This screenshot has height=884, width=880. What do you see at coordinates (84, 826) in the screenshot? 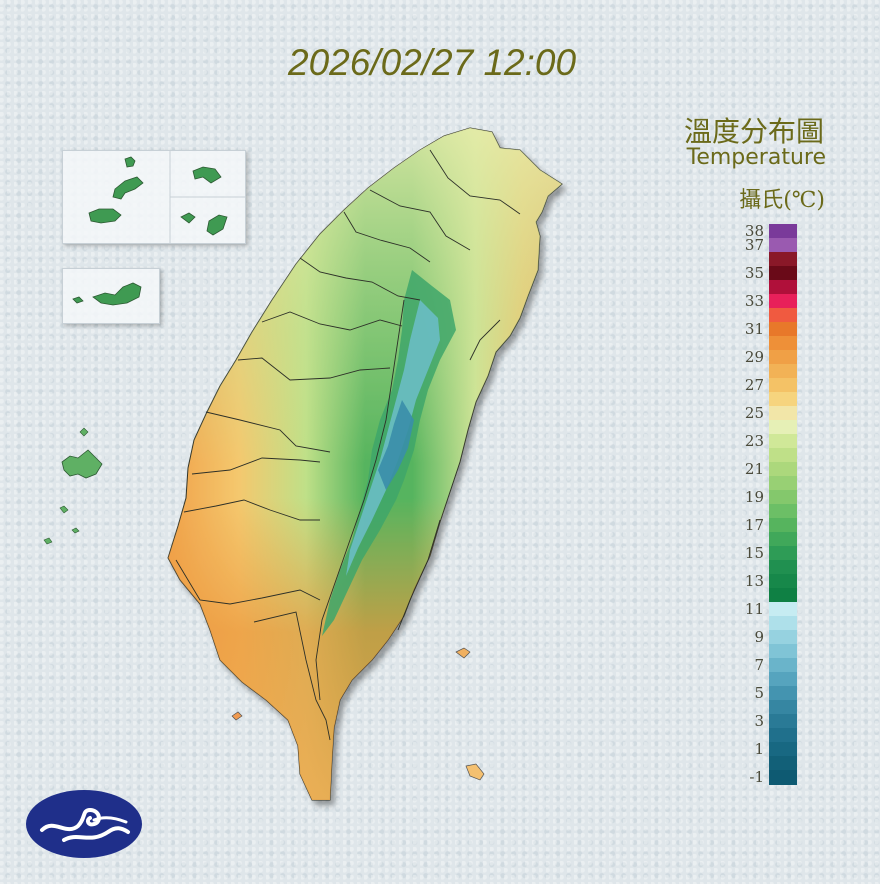
I see `cwa-cloud-logo-icon` at bounding box center [84, 826].